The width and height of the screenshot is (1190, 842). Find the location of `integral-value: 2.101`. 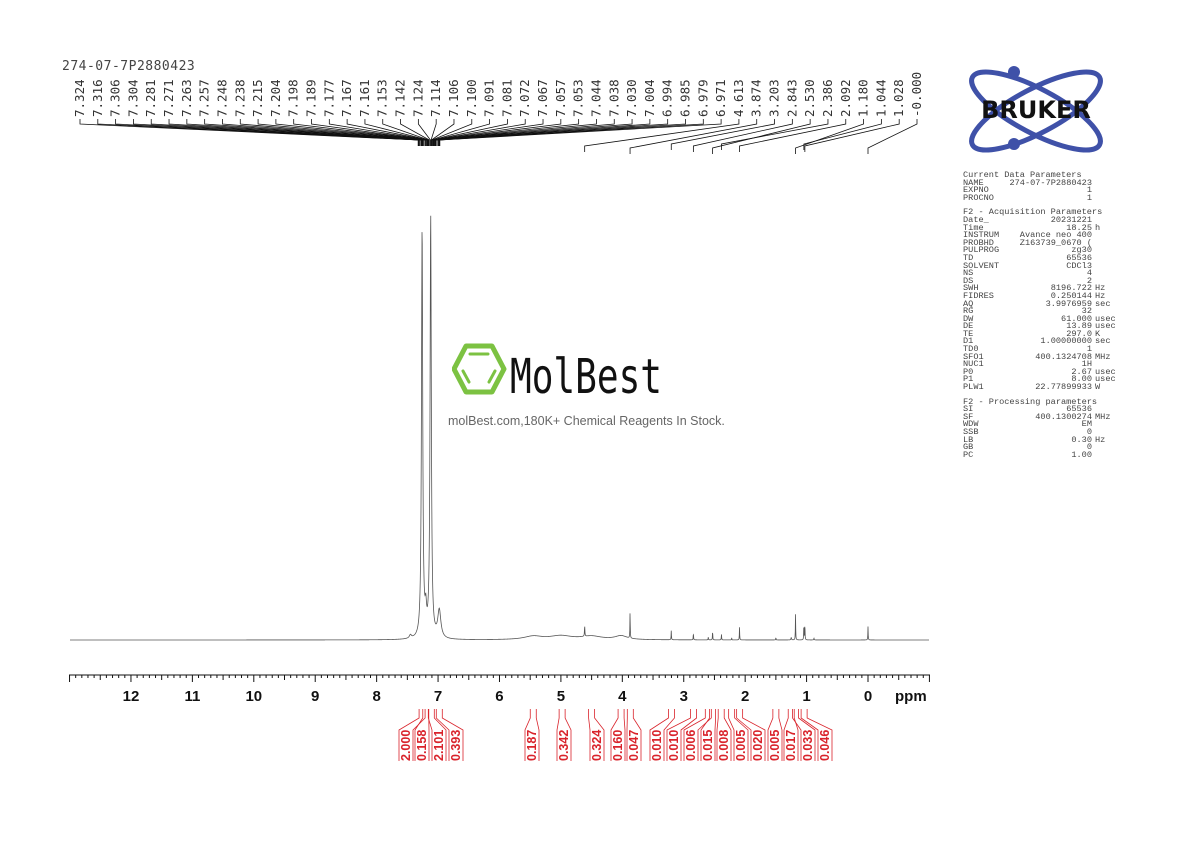

integral-value: 2.101 is located at coordinates (439, 745).